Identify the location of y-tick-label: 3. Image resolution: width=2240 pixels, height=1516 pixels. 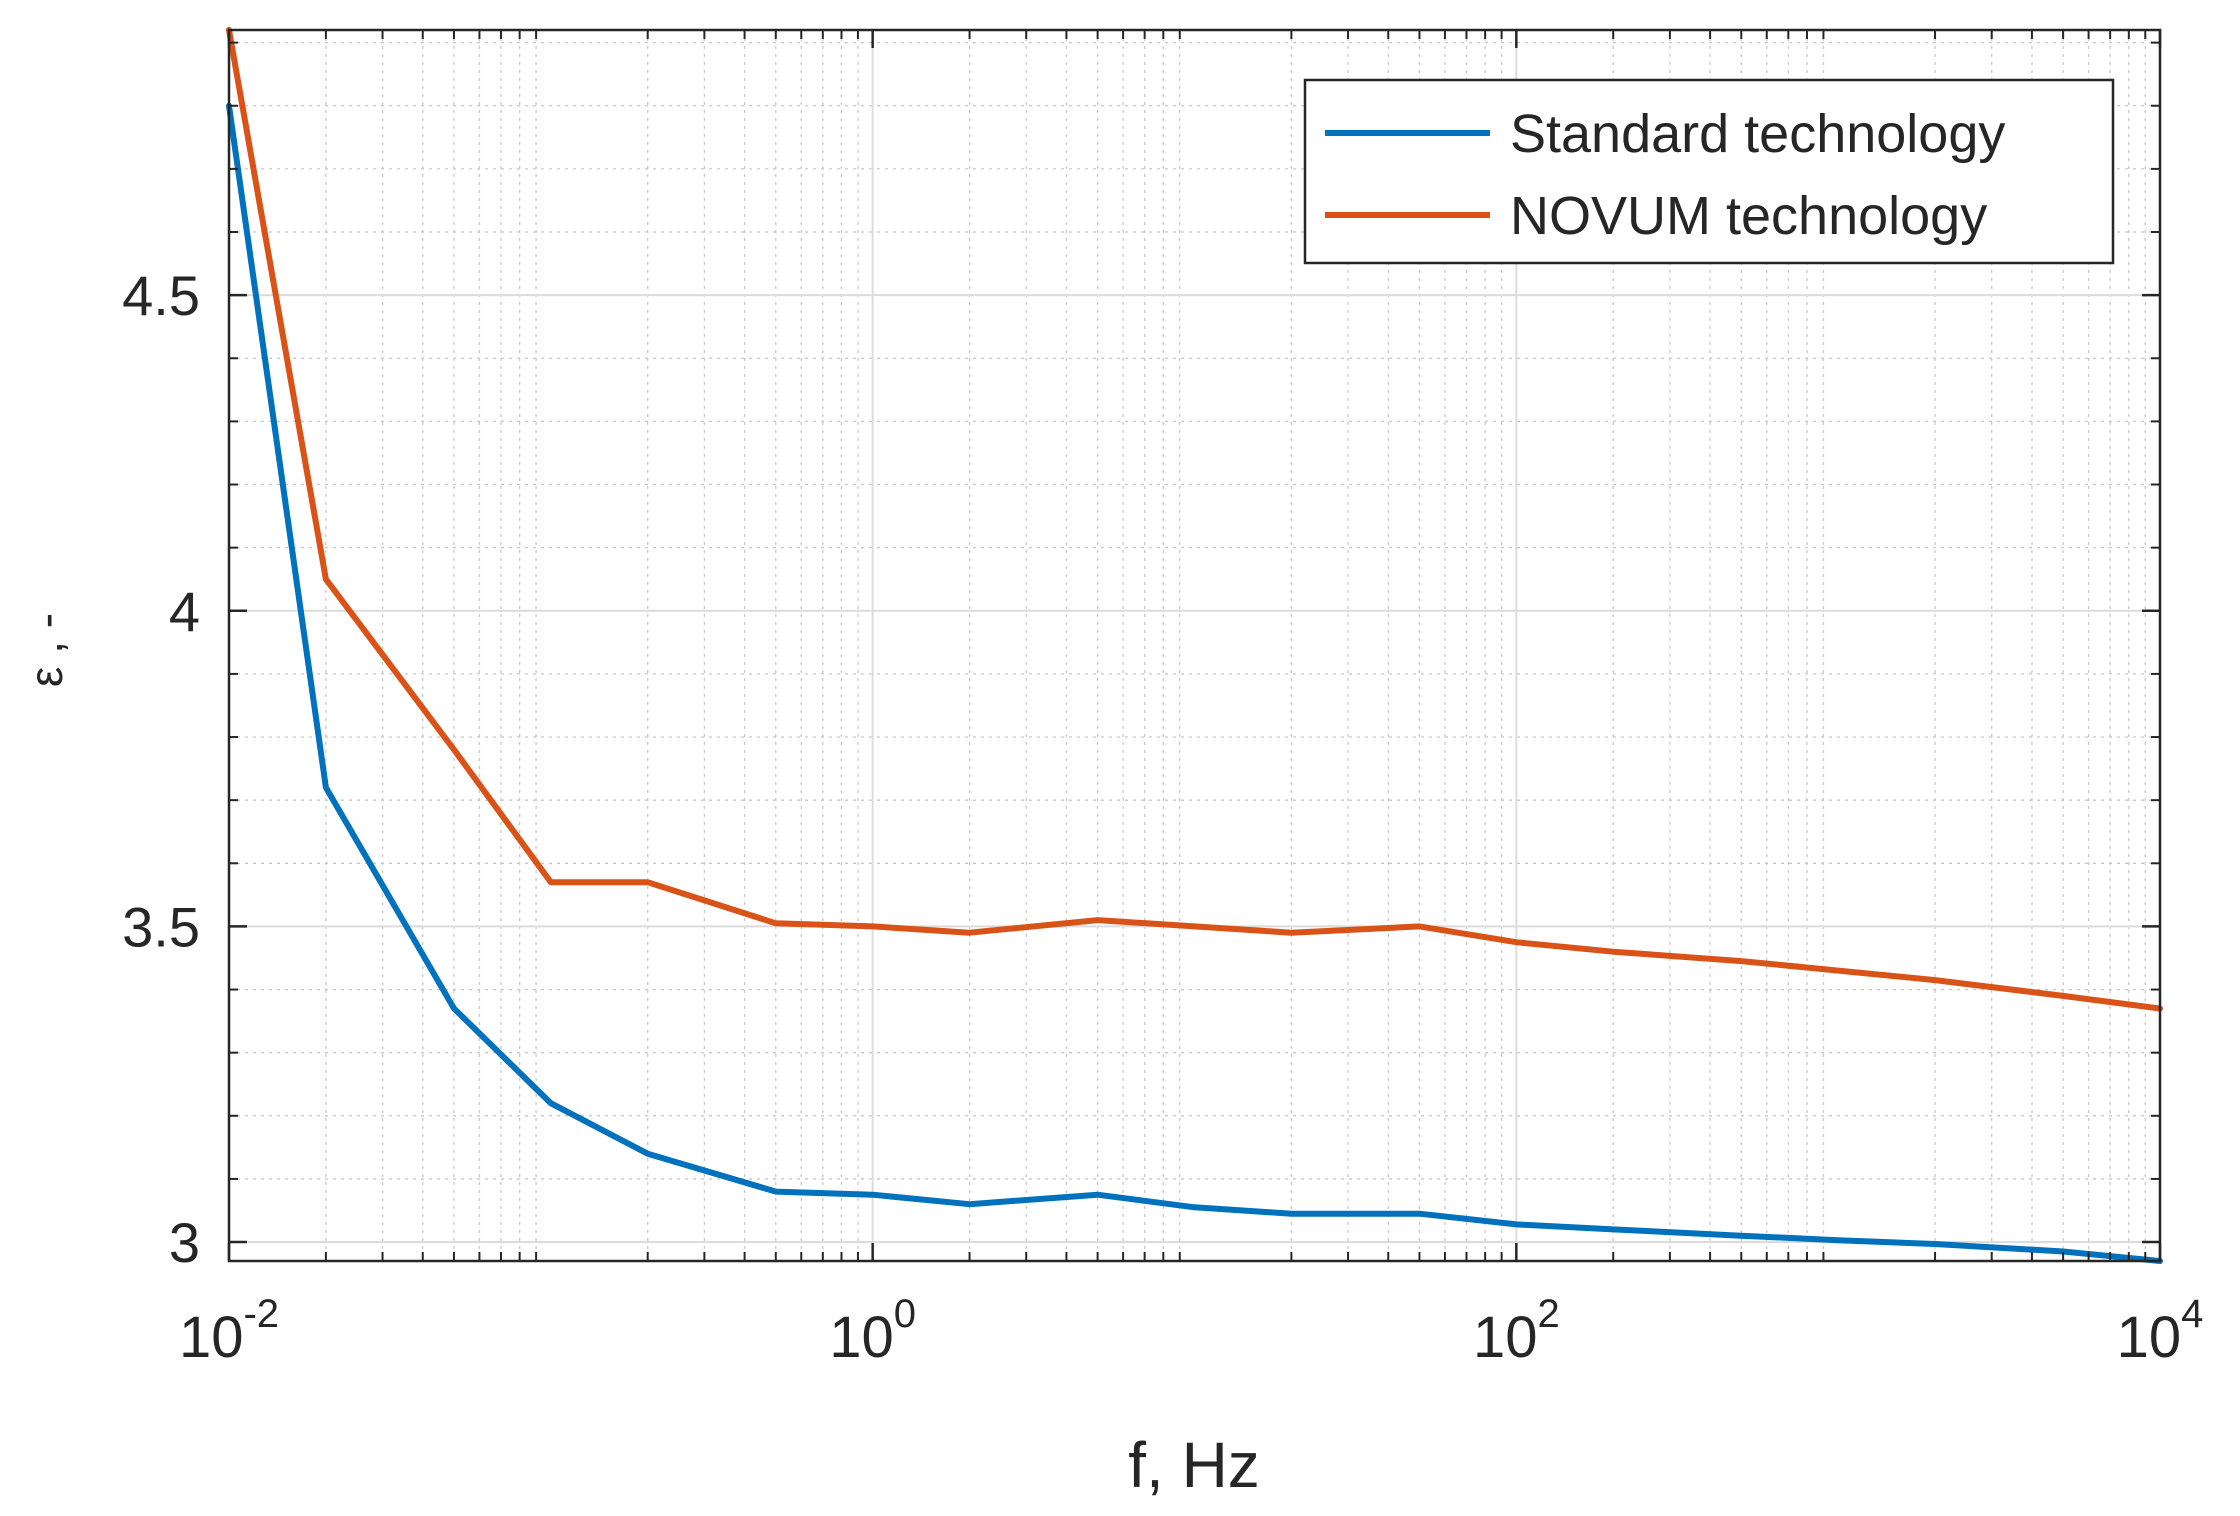
(184, 1242).